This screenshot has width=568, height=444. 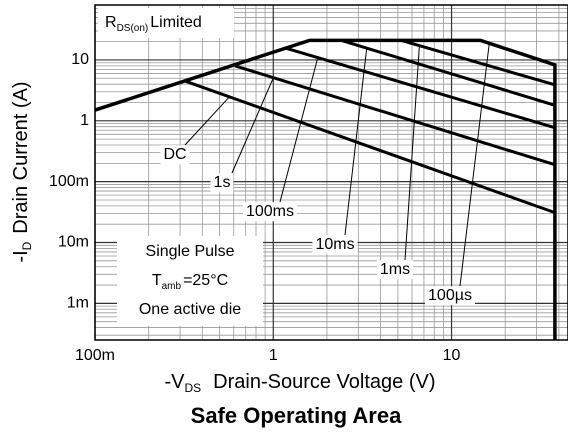 What do you see at coordinates (111, 22) in the screenshot?
I see `annotation-main: R` at bounding box center [111, 22].